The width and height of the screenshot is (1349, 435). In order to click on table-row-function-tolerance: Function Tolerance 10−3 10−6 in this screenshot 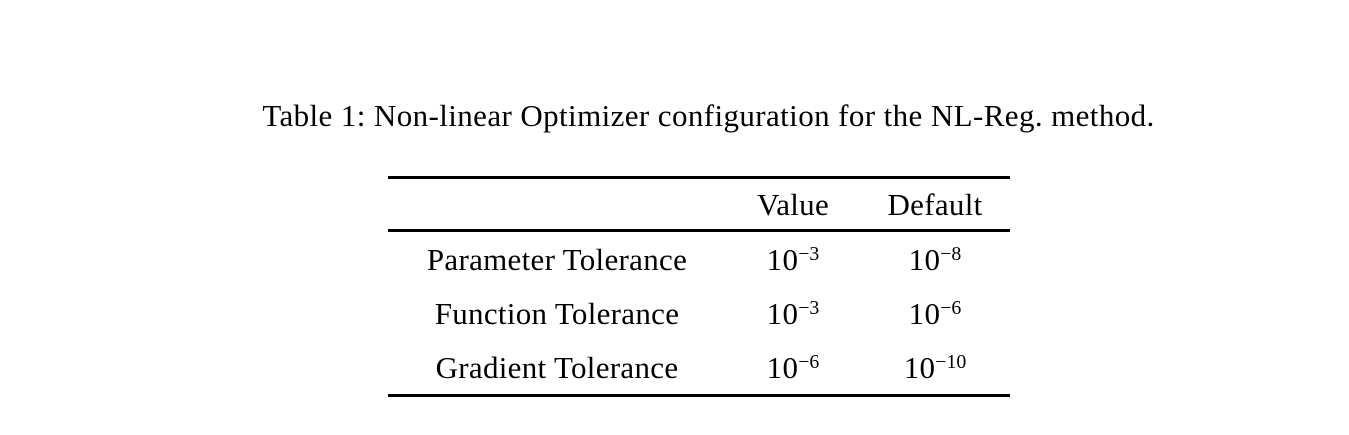, I will do `click(699, 313)`.